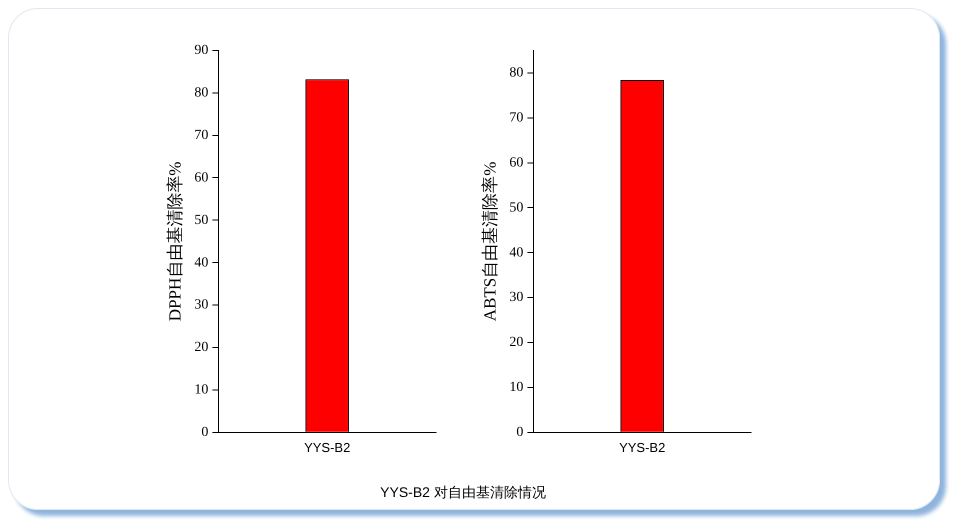  What do you see at coordinates (175, 242) in the screenshot?
I see `y-axis-title: DPPH自由基清除率%` at bounding box center [175, 242].